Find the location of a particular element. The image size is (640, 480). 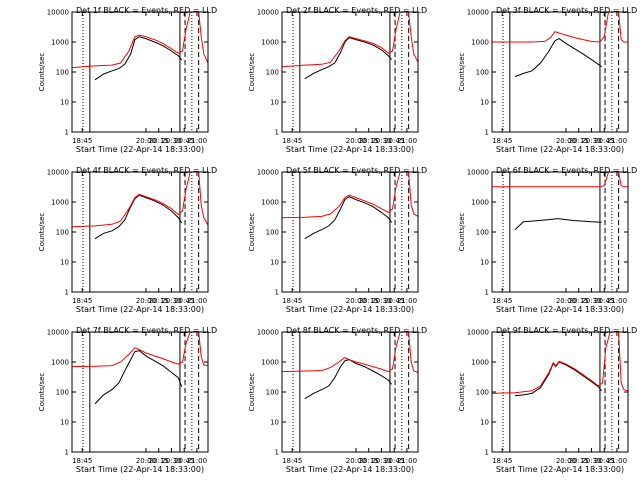

panel-title: Det 8f BLACK = Events, RED = LLD is located at coordinates (356, 330).